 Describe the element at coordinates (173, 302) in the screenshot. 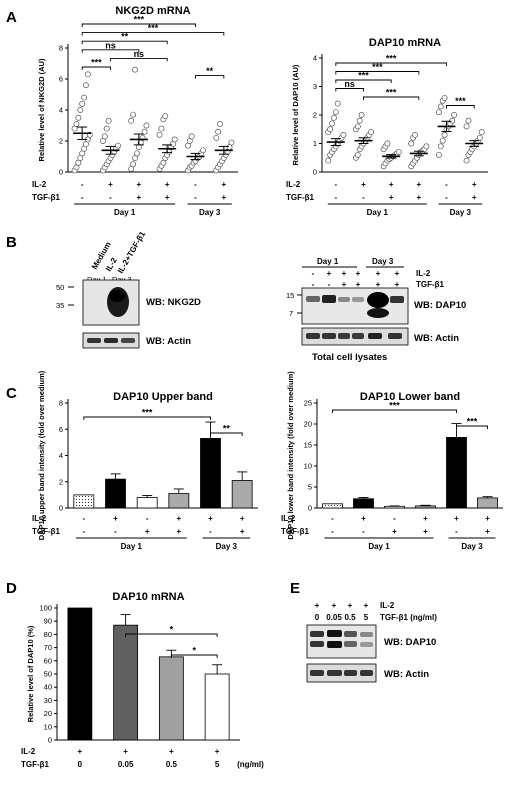

I see `wb-nkg2d-label: WB: NKG2D` at that location.